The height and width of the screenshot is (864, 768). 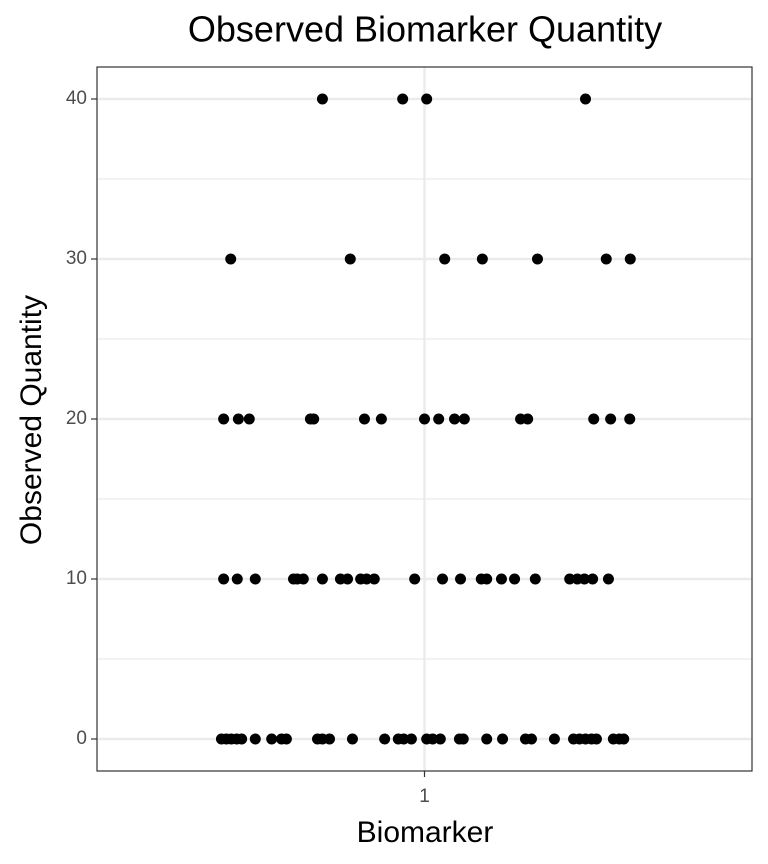 What do you see at coordinates (76, 418) in the screenshot?
I see `y-tick-label: 20` at bounding box center [76, 418].